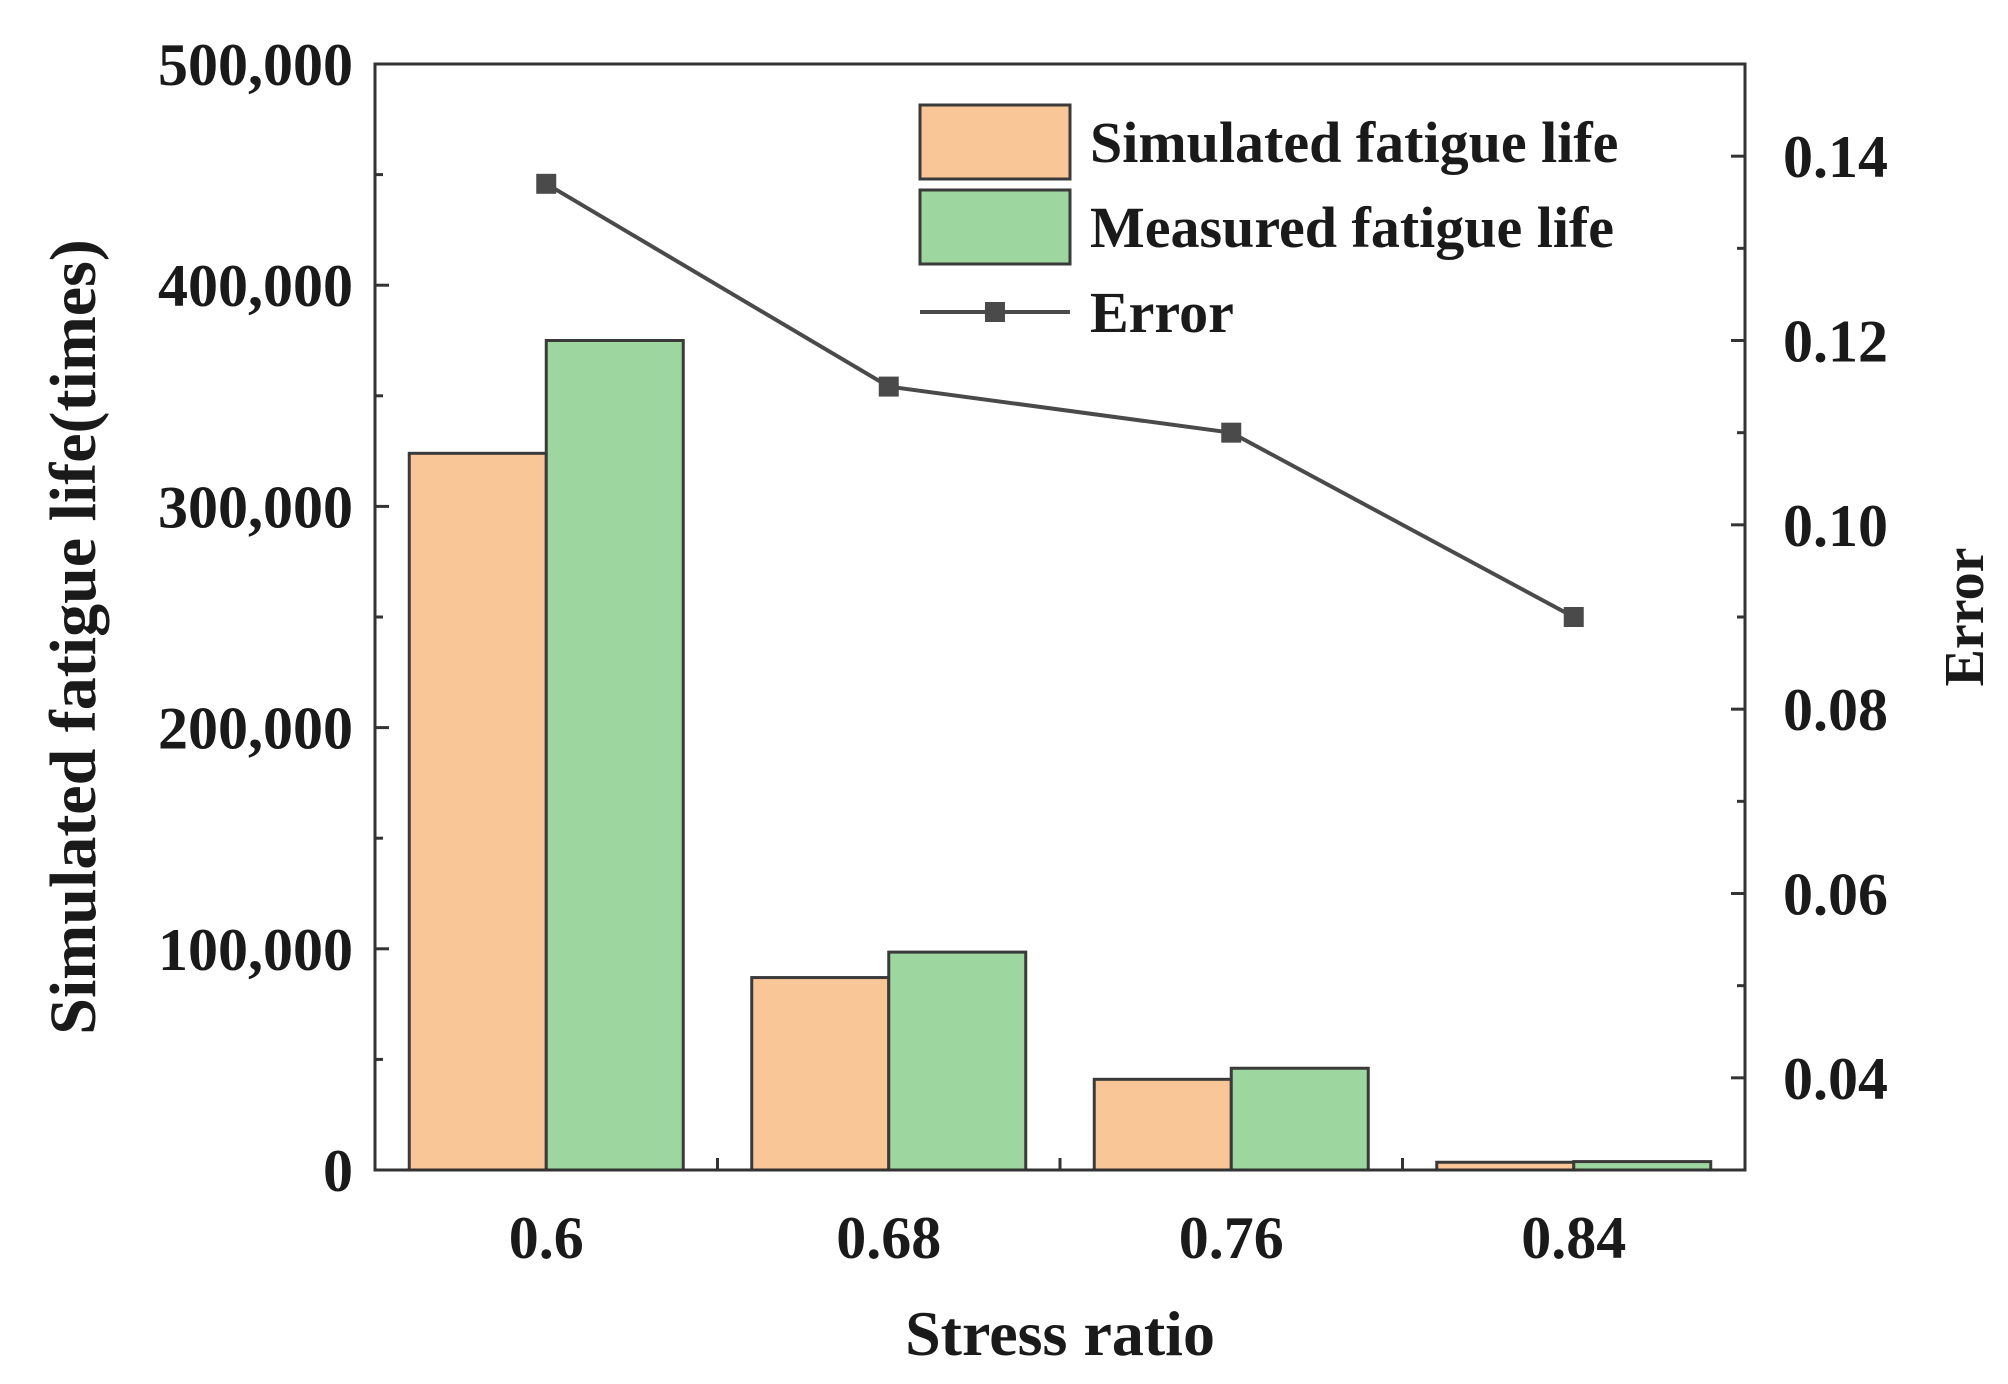 Image resolution: width=2008 pixels, height=1384 pixels. What do you see at coordinates (1835, 342) in the screenshot?
I see `y2-tick-label: 0.12` at bounding box center [1835, 342].